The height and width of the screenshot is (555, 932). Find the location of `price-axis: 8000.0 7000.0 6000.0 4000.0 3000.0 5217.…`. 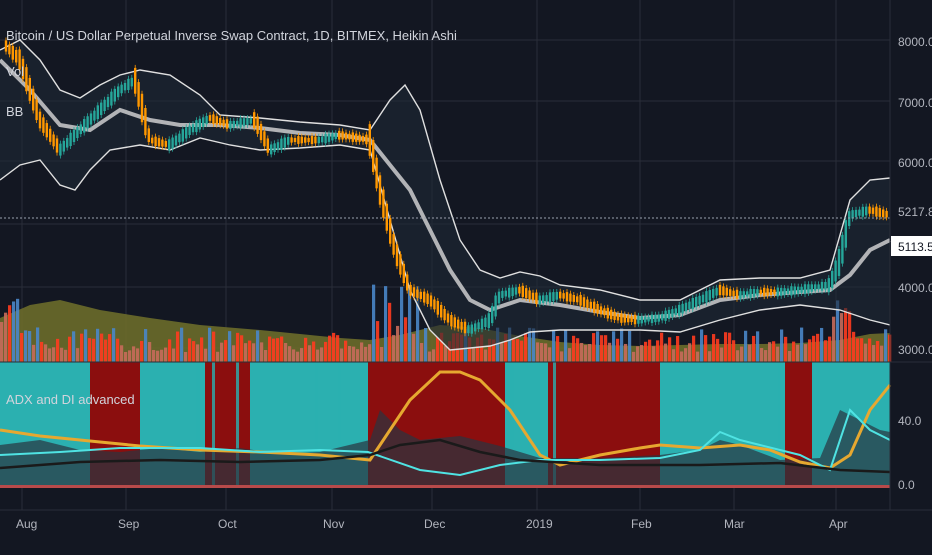

price-axis: 8000.0 7000.0 6000.0 4000.0 3000.0 5217.… is located at coordinates (910, 255).